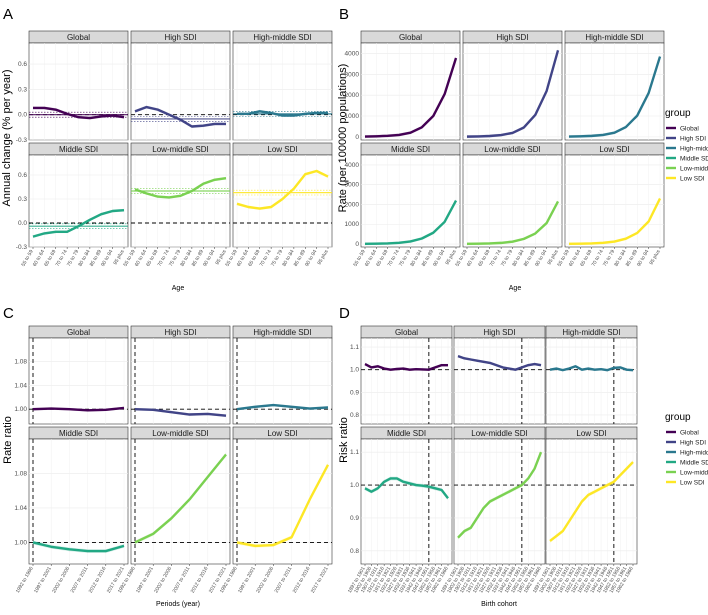 The height and width of the screenshot is (615, 708). What do you see at coordinates (344, 313) in the screenshot?
I see `panel-letter-D: D` at bounding box center [344, 313].